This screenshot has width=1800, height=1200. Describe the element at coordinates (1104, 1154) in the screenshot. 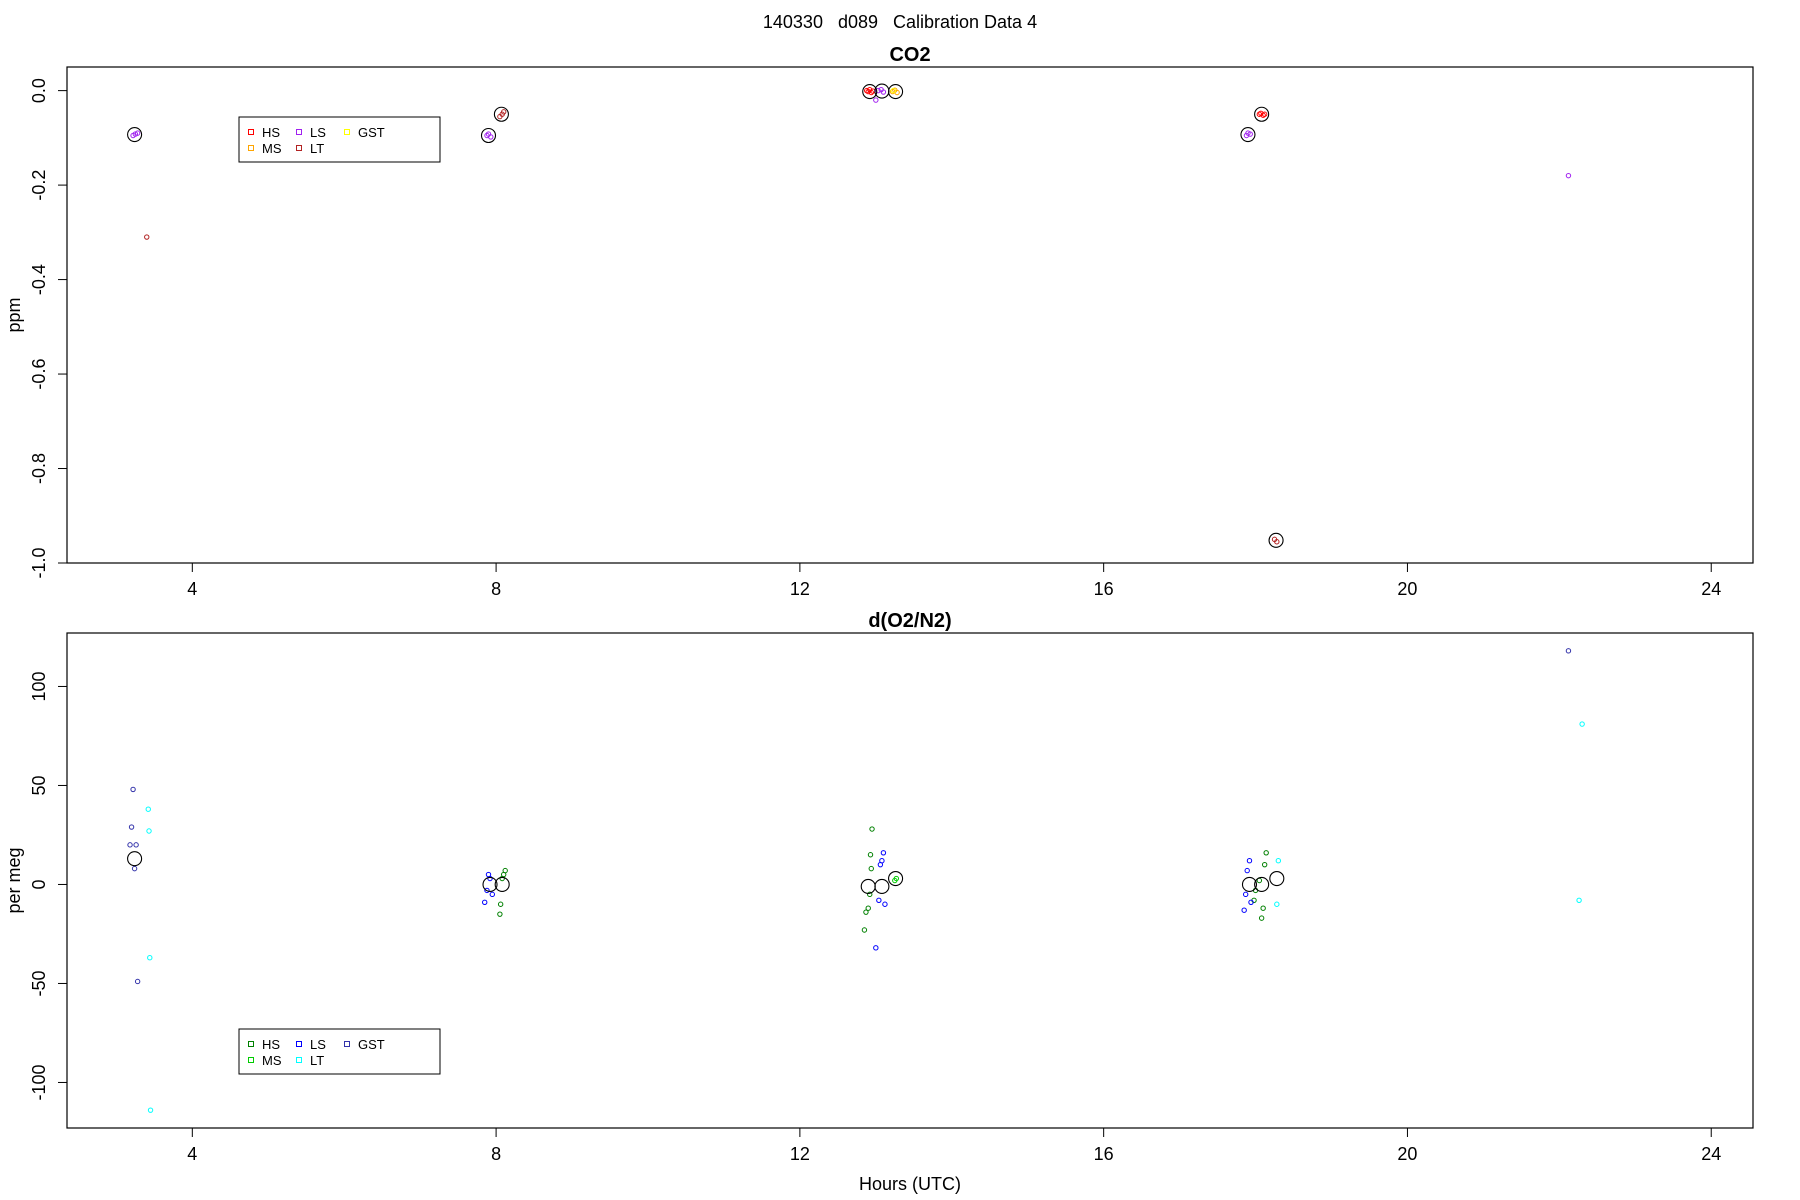

I see `o2n2-xtick-label: 16` at that location.